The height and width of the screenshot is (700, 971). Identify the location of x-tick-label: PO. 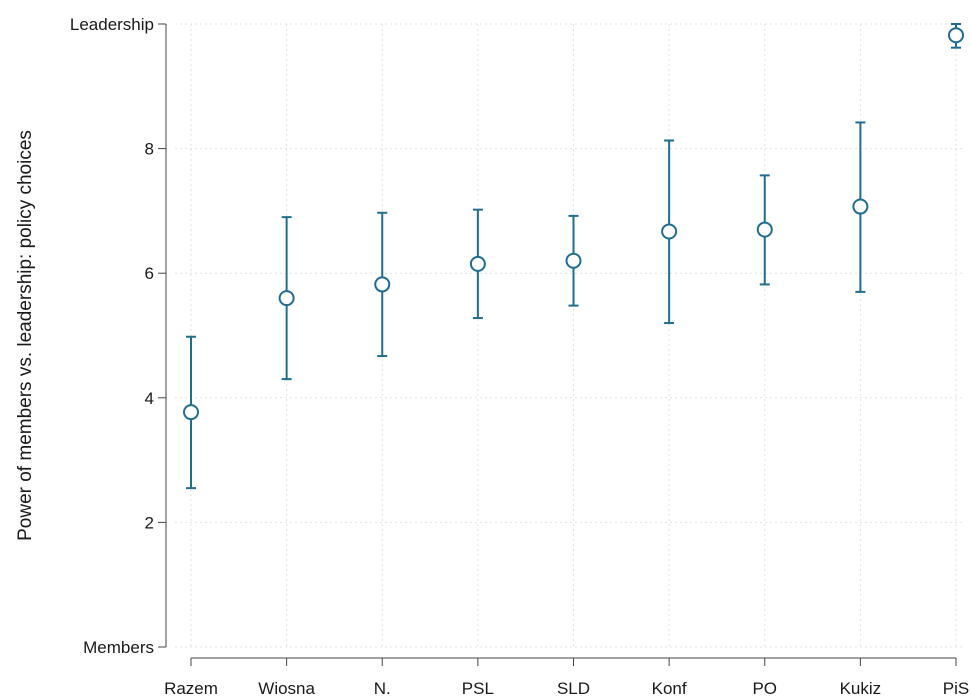
(764, 688).